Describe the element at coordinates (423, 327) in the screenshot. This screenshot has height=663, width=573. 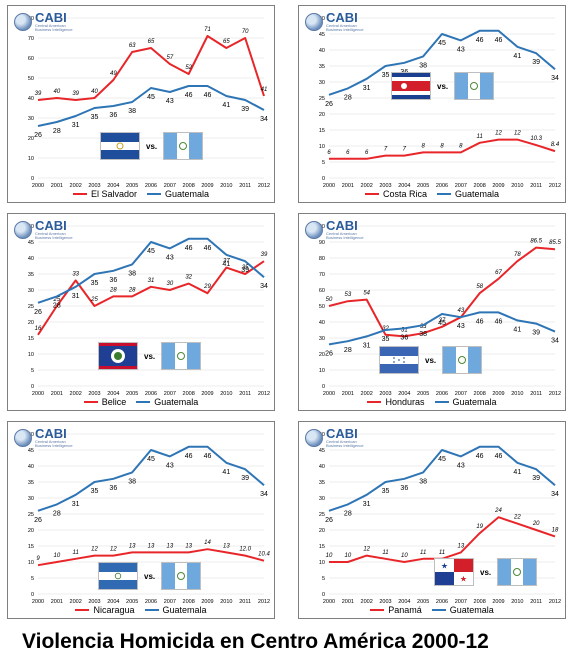
I see `data-label: 33` at that location.